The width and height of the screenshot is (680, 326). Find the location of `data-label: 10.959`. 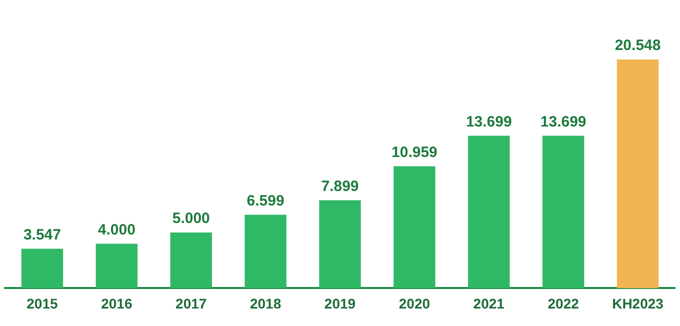

data-label: 10.959 is located at coordinates (415, 152).